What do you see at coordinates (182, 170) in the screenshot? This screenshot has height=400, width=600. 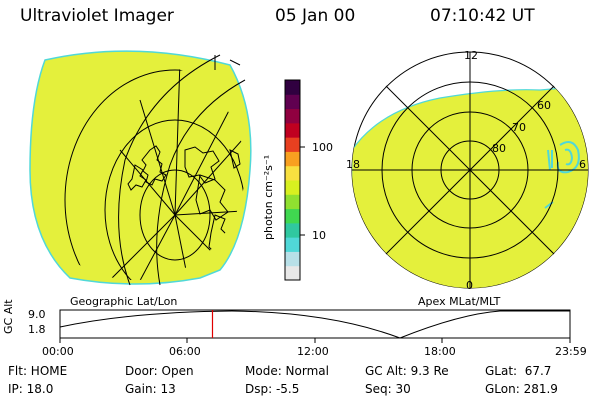 I see `geo-outer-arcs` at bounding box center [182, 170].